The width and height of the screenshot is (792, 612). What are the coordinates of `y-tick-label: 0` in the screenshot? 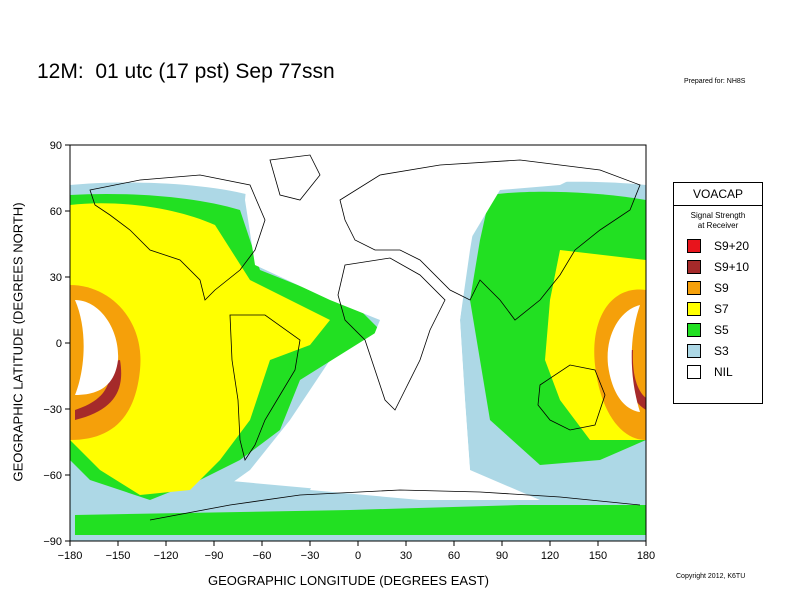 It's located at (59, 344).